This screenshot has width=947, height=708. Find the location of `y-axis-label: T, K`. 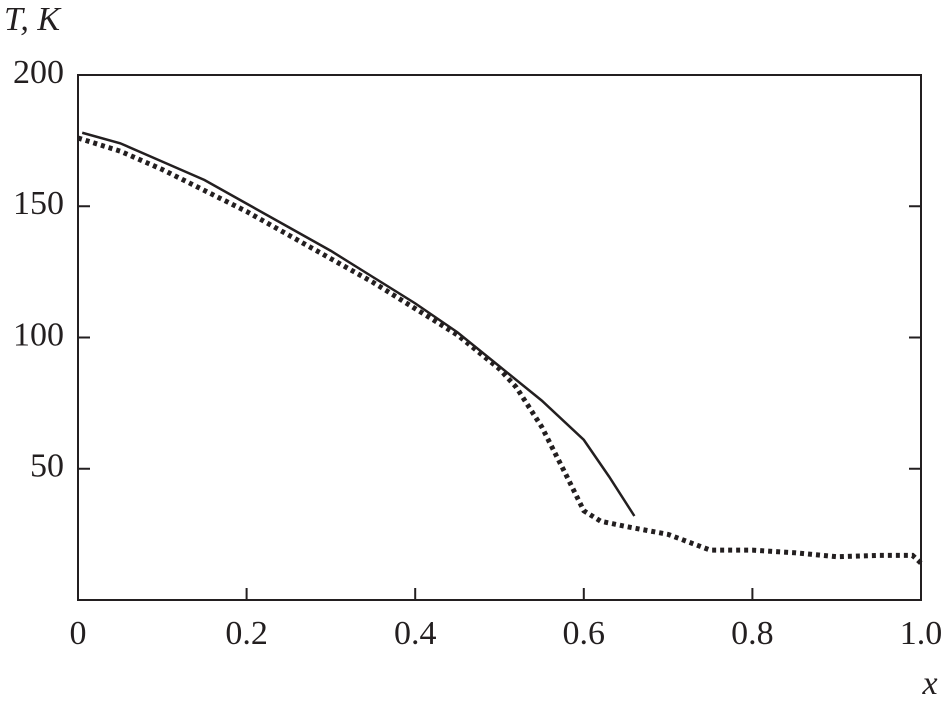

y-axis-label: T, K is located at coordinates (33, 19).